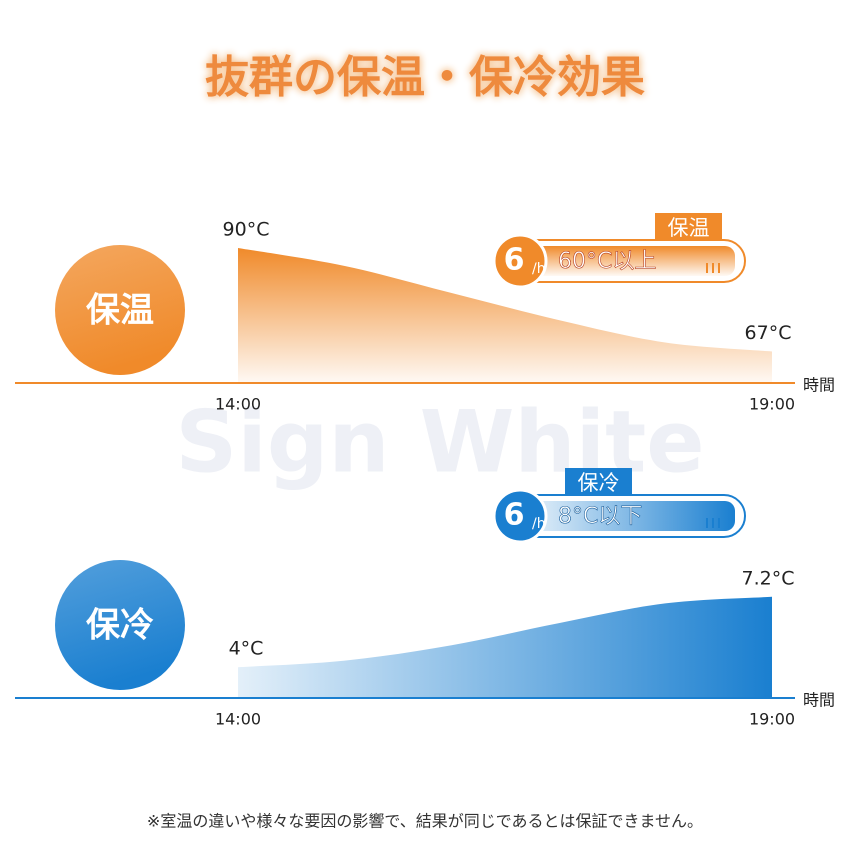 Image resolution: width=850 pixels, height=854 pixels. What do you see at coordinates (768, 333) in the screenshot?
I see `value-label: 67°C` at bounding box center [768, 333].